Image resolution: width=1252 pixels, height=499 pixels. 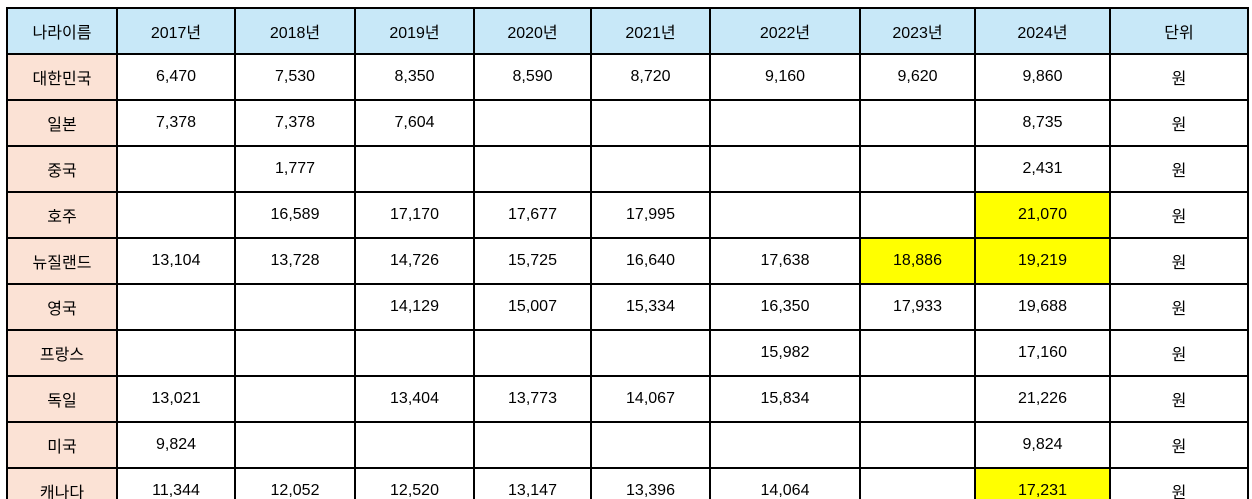 I want to click on value-cell: 9,620, so click(x=917, y=77).